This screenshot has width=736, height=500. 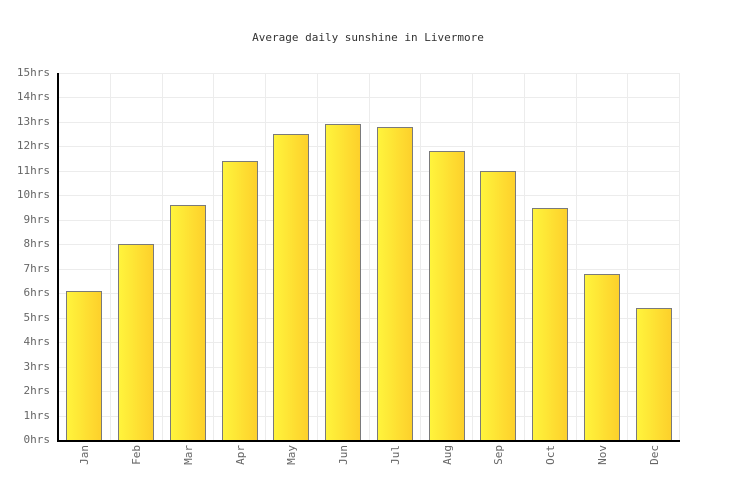 What do you see at coordinates (33, 170) in the screenshot?
I see `y-tick-label: 11hrs` at bounding box center [33, 170].